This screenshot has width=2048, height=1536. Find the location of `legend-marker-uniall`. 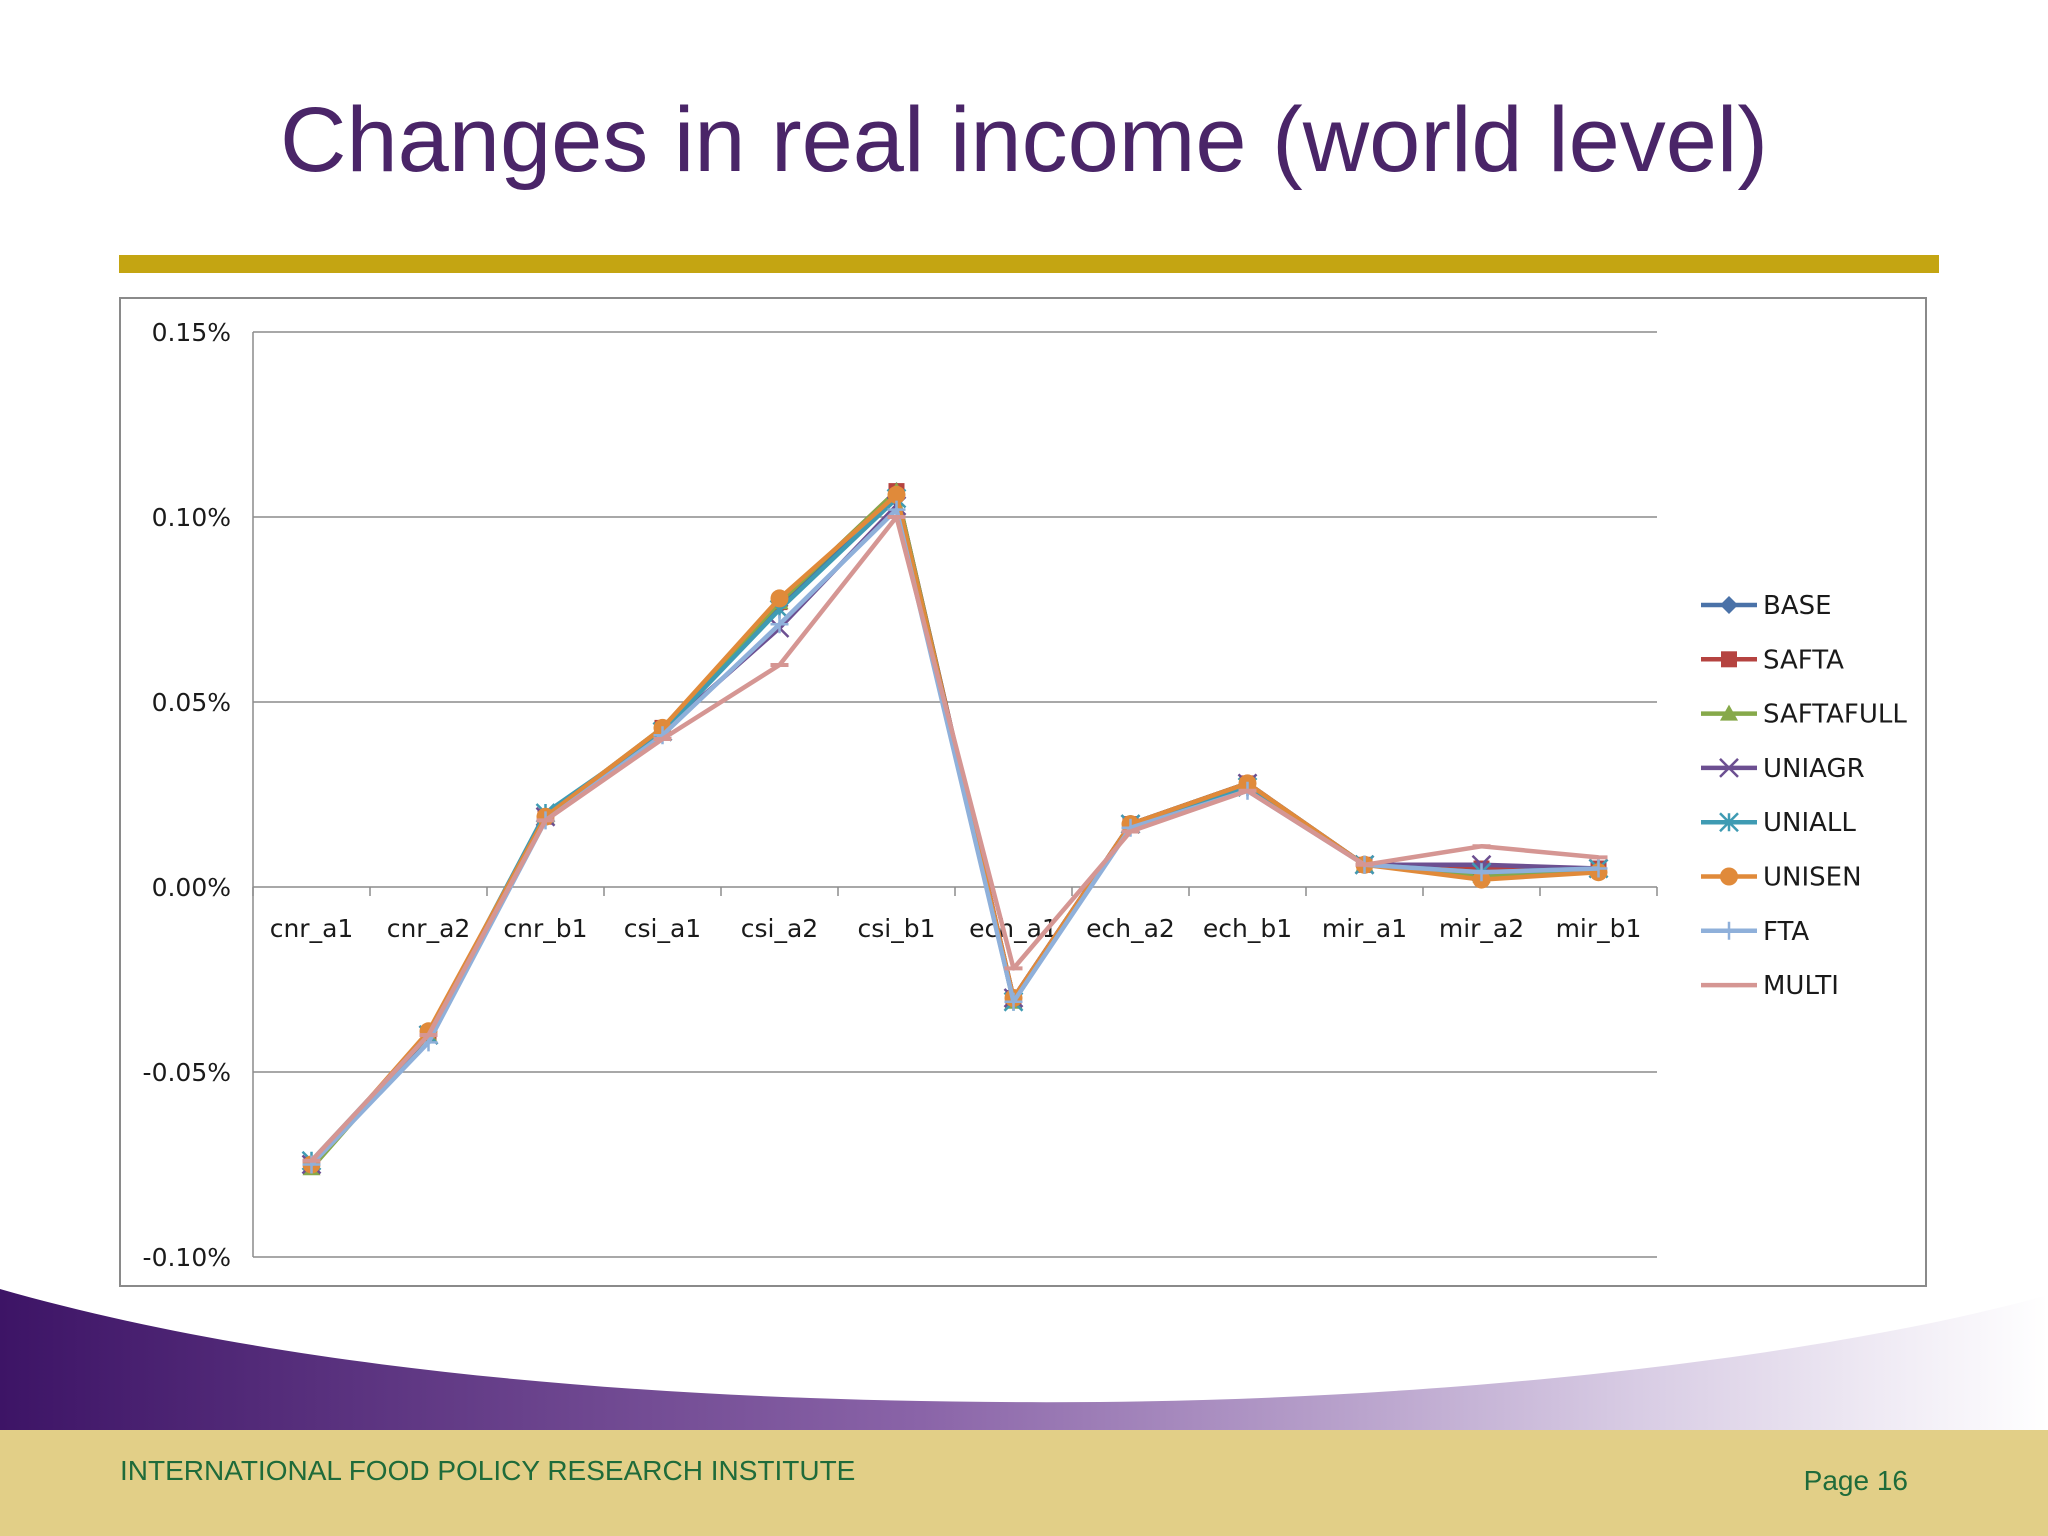

legend-marker-uniall is located at coordinates (1729, 822).